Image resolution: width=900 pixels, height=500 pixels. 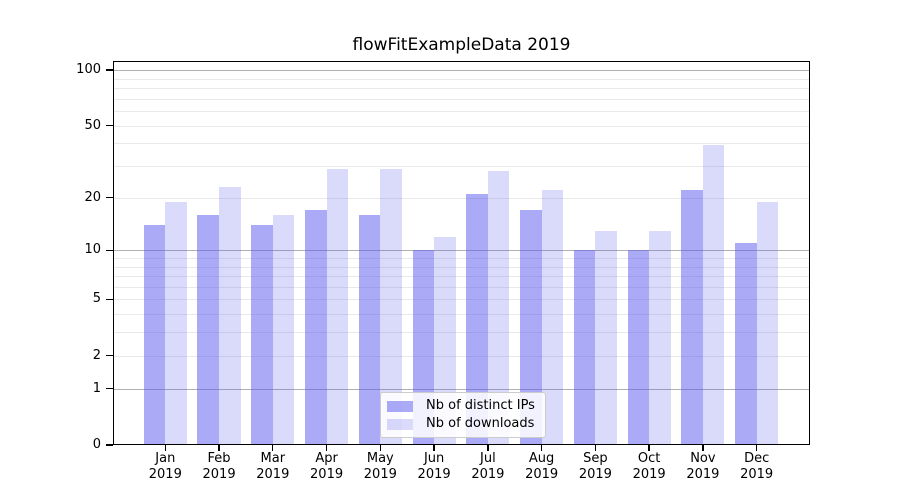 What do you see at coordinates (283, 329) in the screenshot?
I see `bar-downloads-mar` at bounding box center [283, 329].